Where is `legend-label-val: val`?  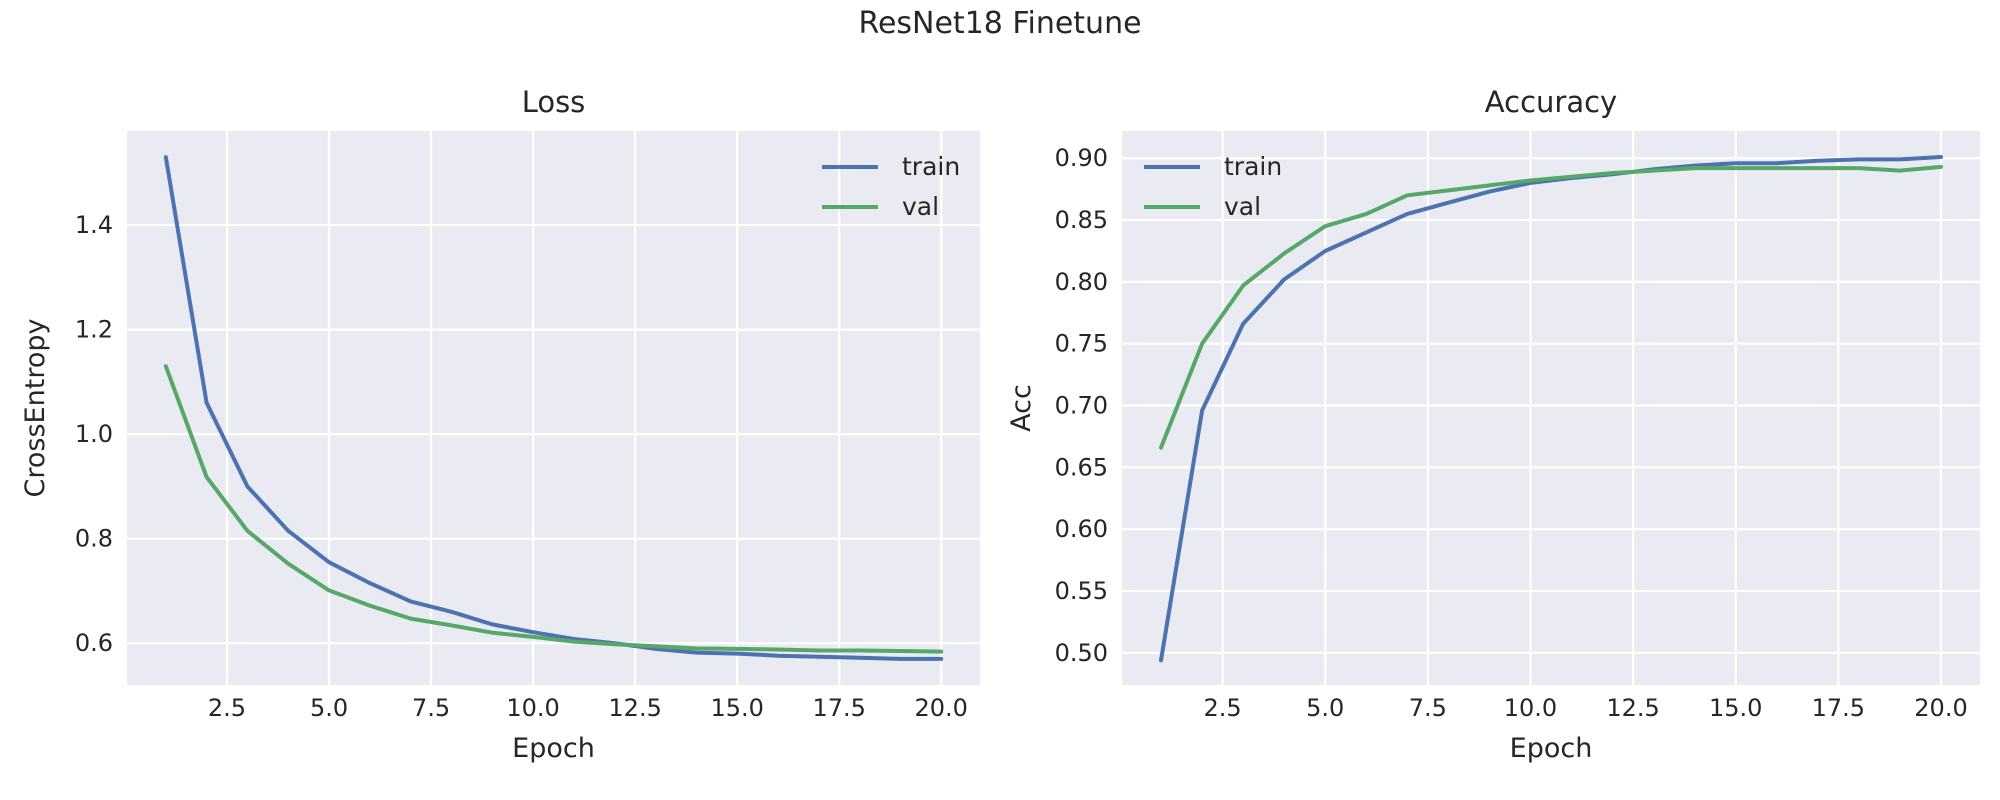 legend-label-val: val is located at coordinates (920, 206).